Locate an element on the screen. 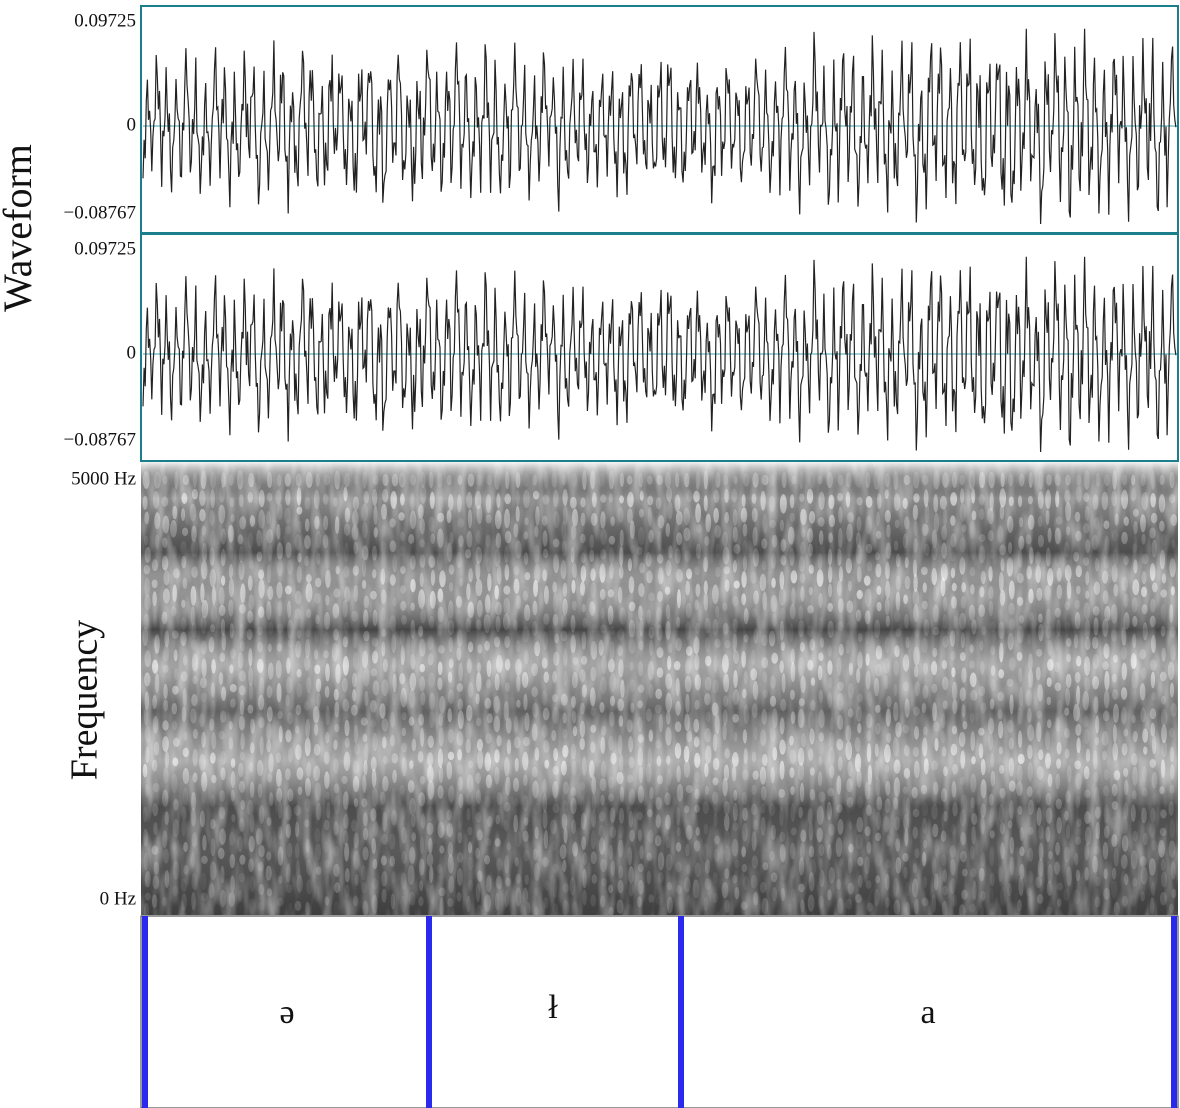 This screenshot has height=1108, width=1180. interval-label: ł is located at coordinates (553, 1007).